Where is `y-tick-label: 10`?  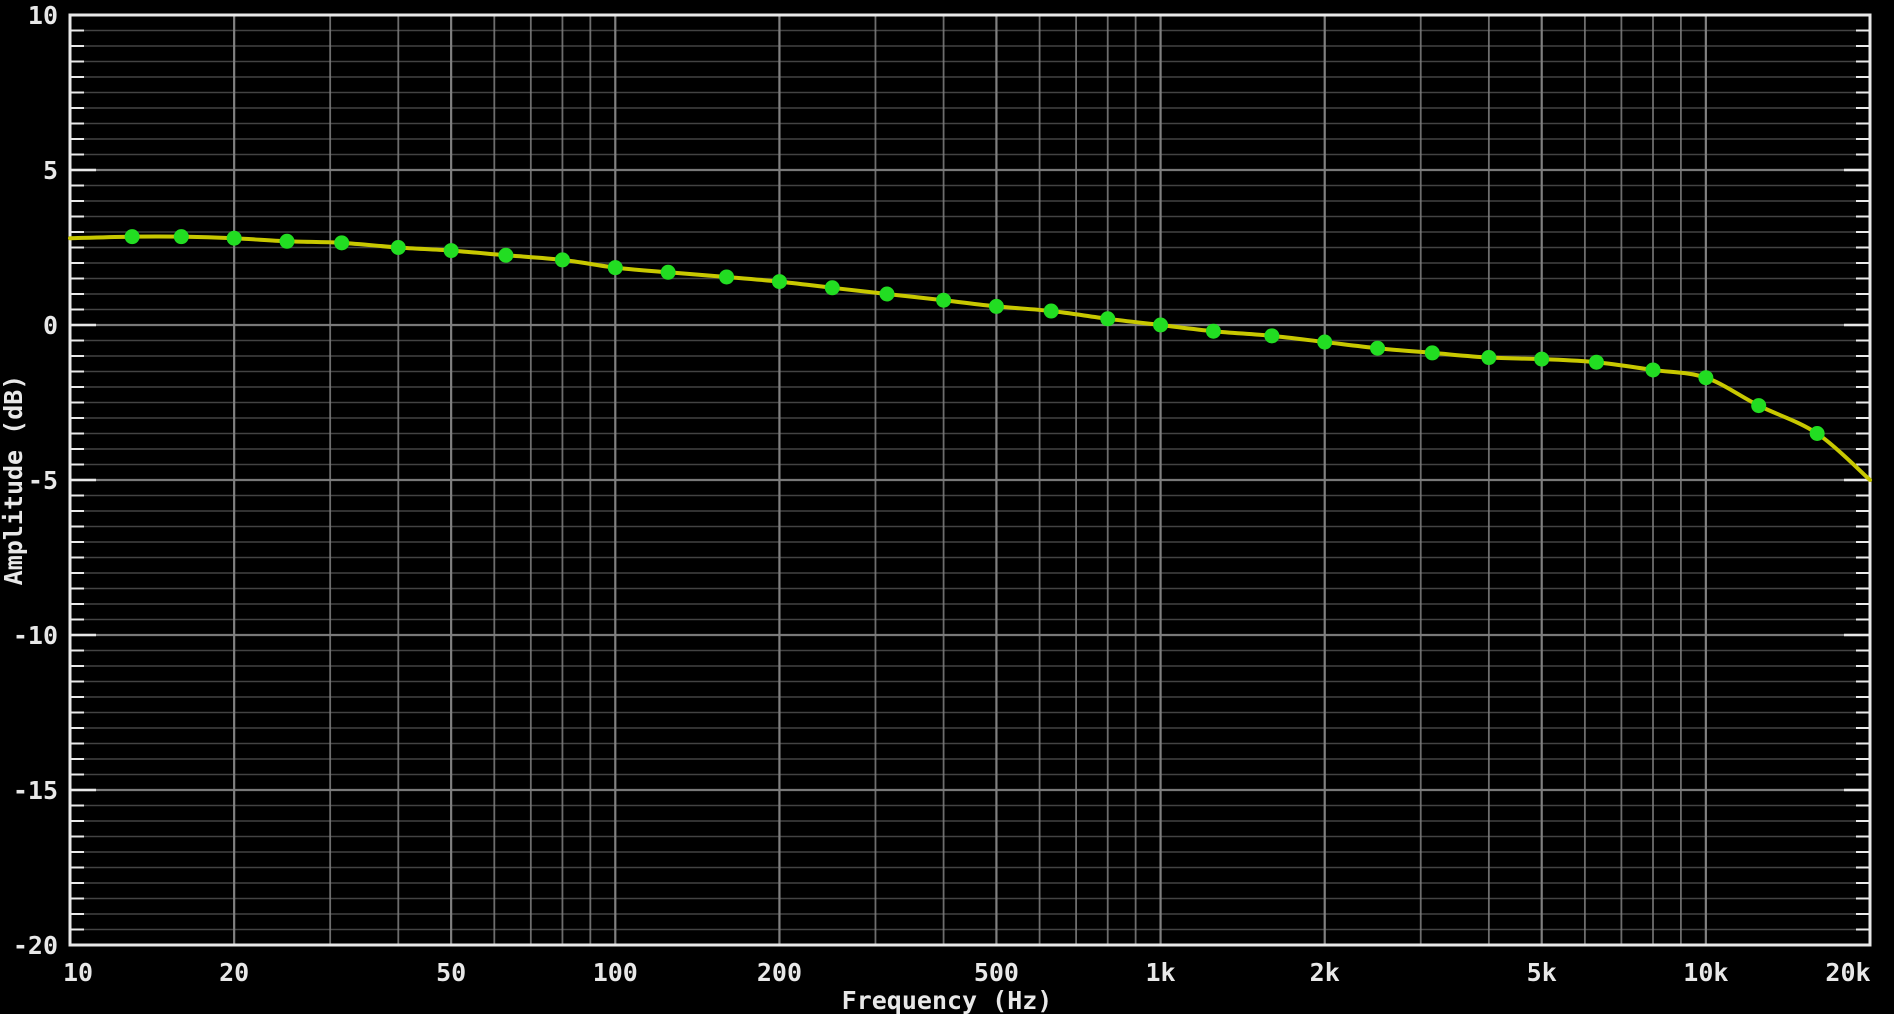 y-tick-label: 10 is located at coordinates (43, 15).